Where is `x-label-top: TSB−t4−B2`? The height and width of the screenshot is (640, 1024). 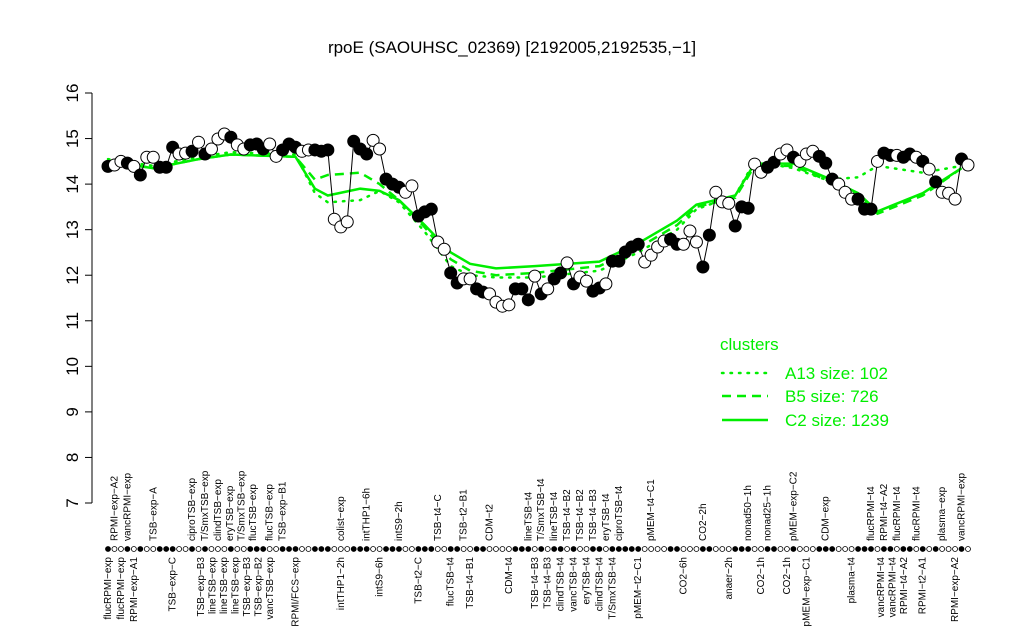
x-label-top: TSB−t4−B2 is located at coordinates (567, 515).